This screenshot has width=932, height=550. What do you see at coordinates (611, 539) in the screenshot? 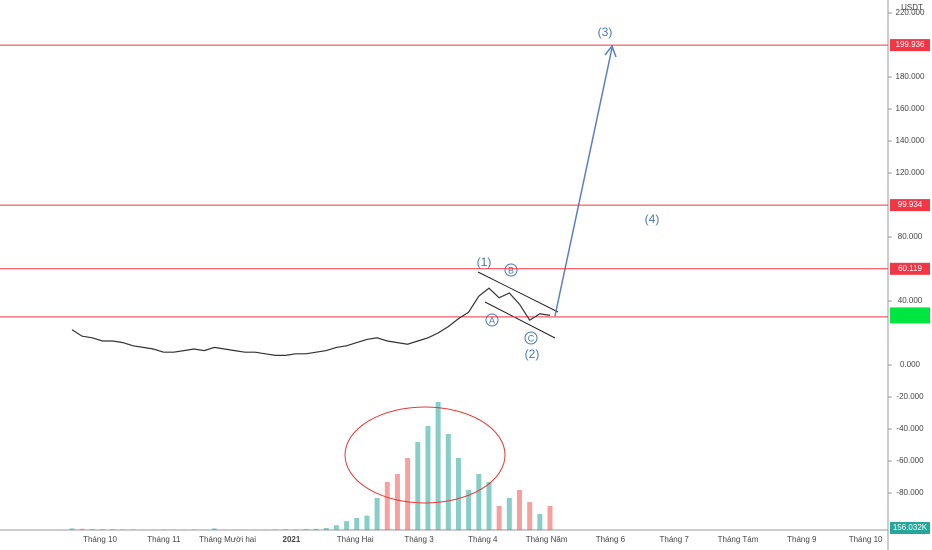
I see `x-tick-label: Tháng 6` at bounding box center [611, 539].